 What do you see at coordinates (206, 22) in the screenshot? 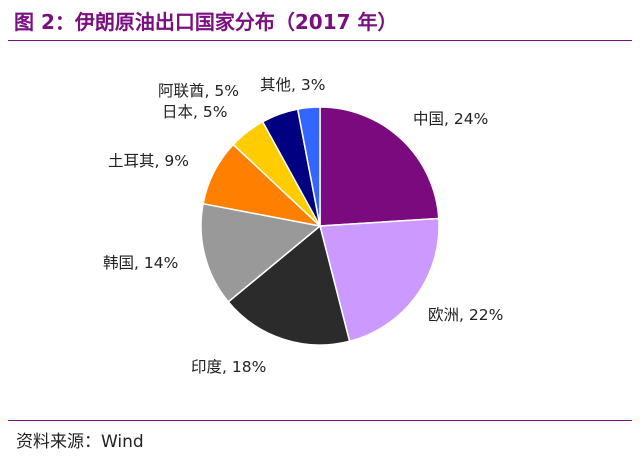
I see `chart-title: 图 2：伊朗原油出口国家分布（2017 年）` at bounding box center [206, 22].